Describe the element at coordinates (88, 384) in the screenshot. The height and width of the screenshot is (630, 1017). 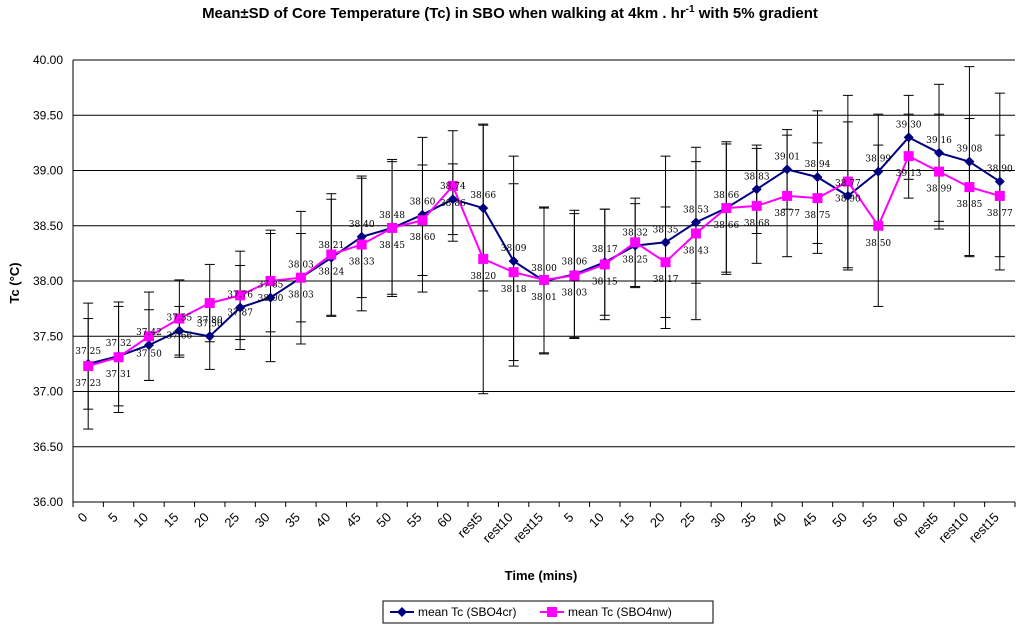
I see `data-label: 37.23` at that location.